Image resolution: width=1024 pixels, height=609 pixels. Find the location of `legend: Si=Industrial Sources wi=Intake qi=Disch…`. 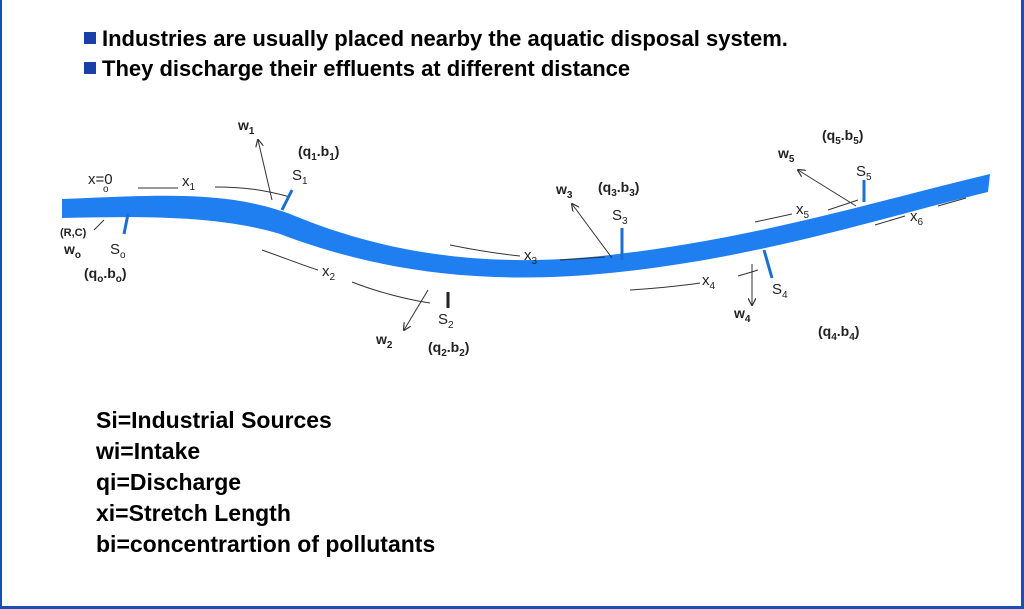

legend: Si=Industrial Sources wi=Intake qi=Disch… is located at coordinates (265, 482).